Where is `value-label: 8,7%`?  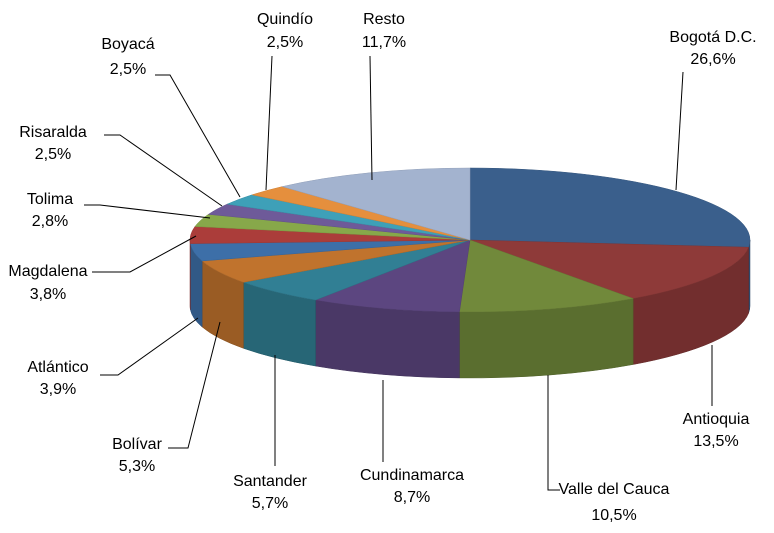 value-label: 8,7% is located at coordinates (412, 497).